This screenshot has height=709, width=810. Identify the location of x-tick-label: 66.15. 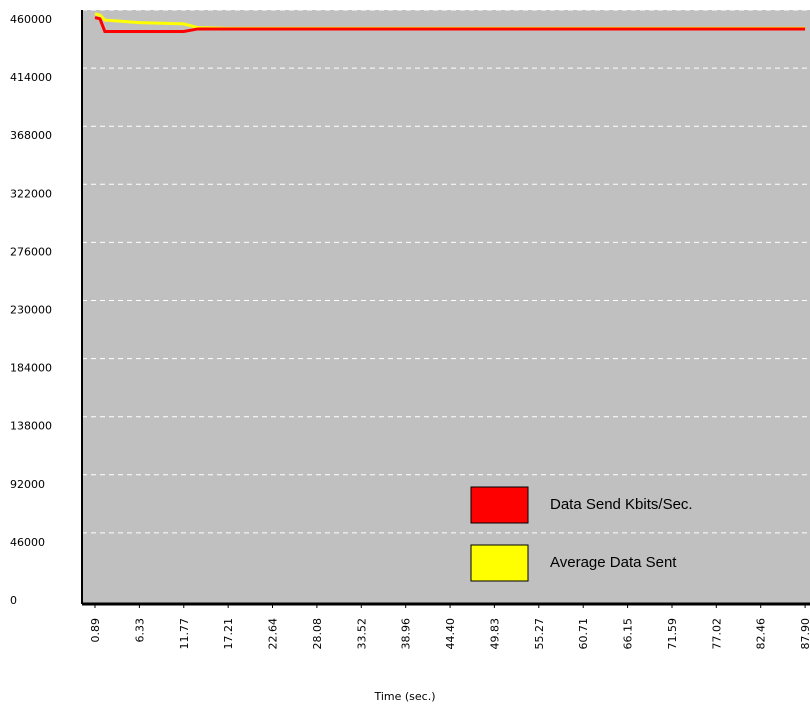
(628, 634).